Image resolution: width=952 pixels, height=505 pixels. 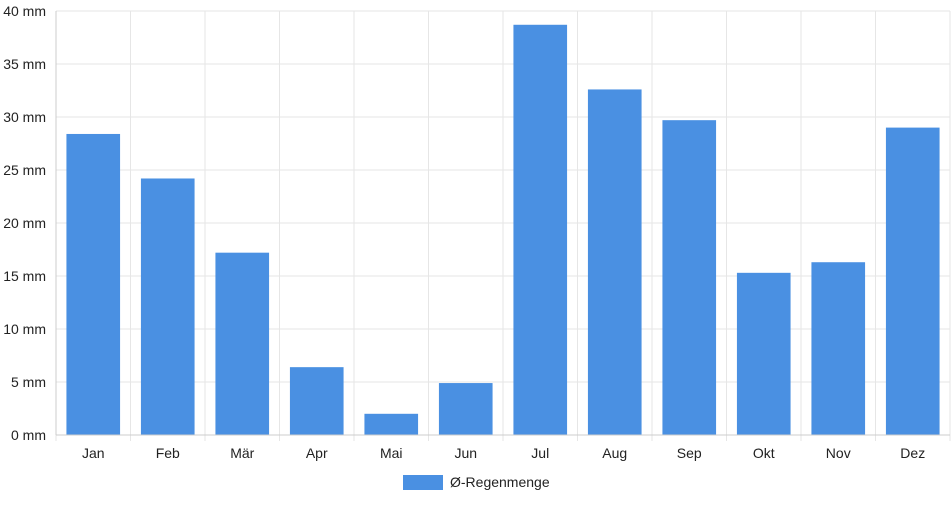 What do you see at coordinates (24, 329) in the screenshot?
I see `y-tick-label: 10 mm` at bounding box center [24, 329].